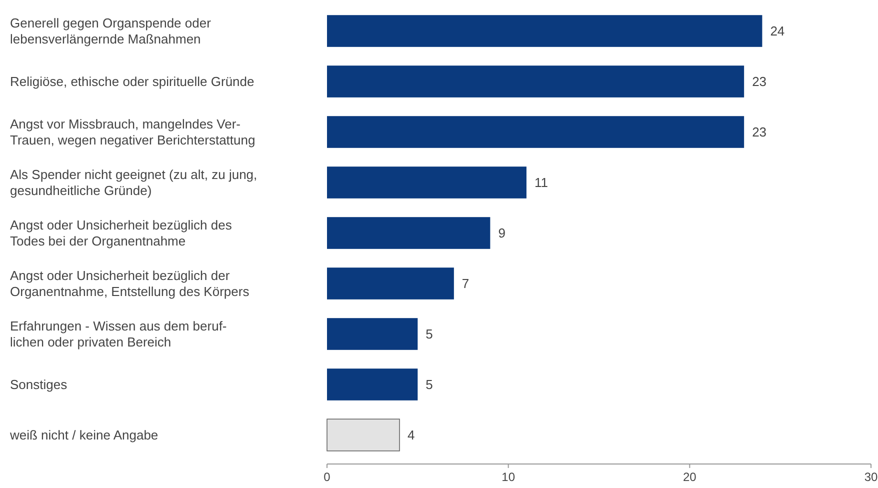  What do you see at coordinates (111, 31) in the screenshot?
I see `y-tick-label: Generell gegen Organspende oder lebensverlängernde Maßnahmen` at bounding box center [111, 31].